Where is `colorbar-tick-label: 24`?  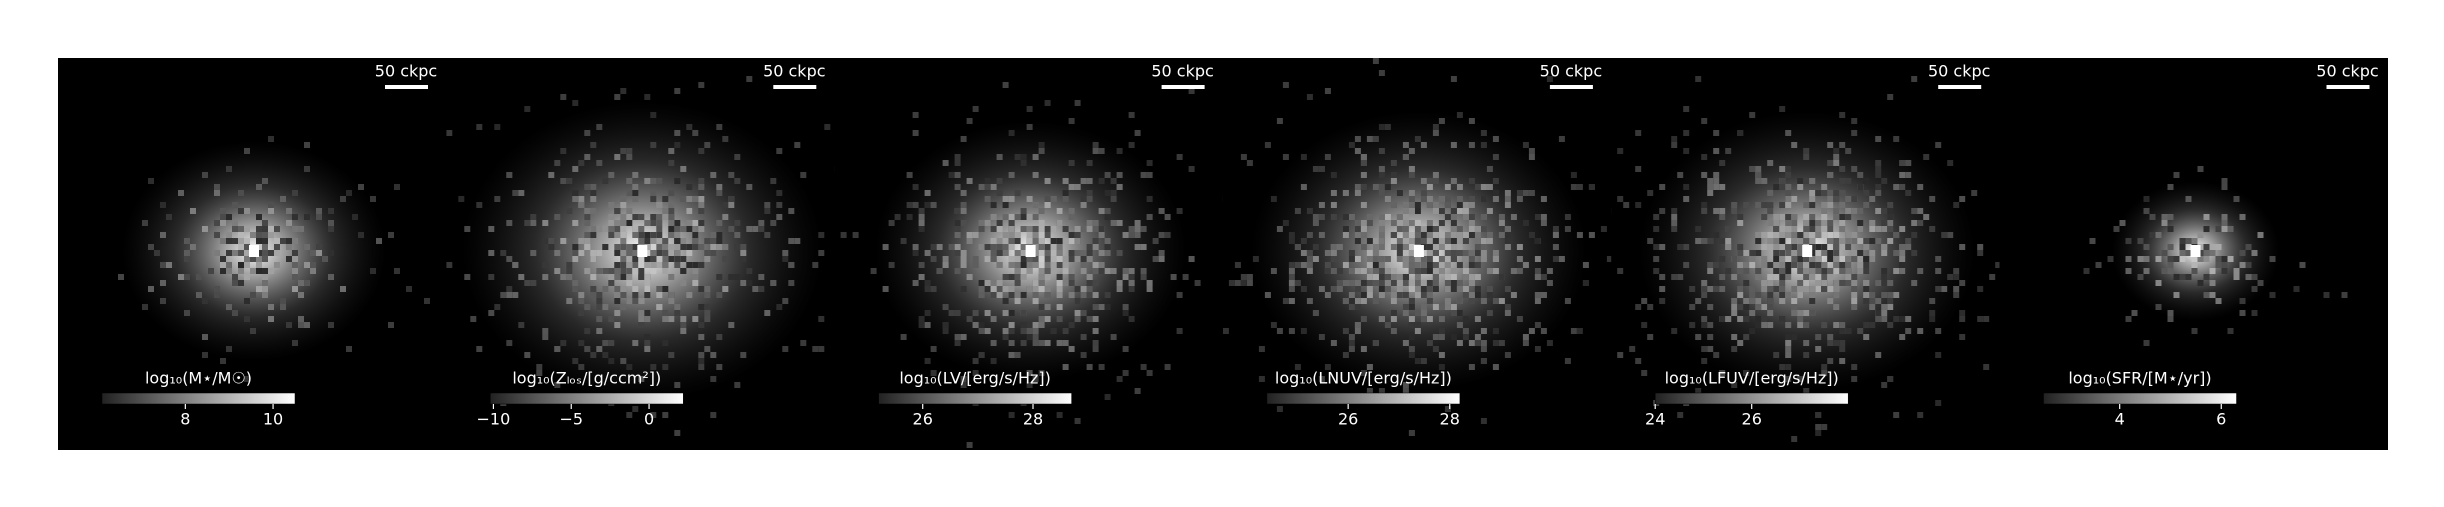
colorbar-tick-label: 24 is located at coordinates (1655, 419).